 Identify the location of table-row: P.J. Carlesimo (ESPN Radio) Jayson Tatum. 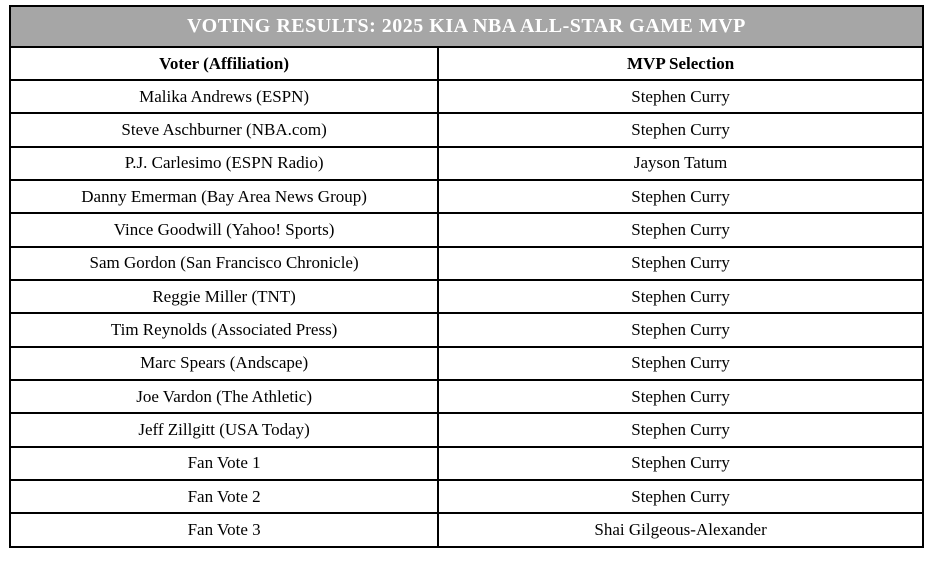
(466, 163).